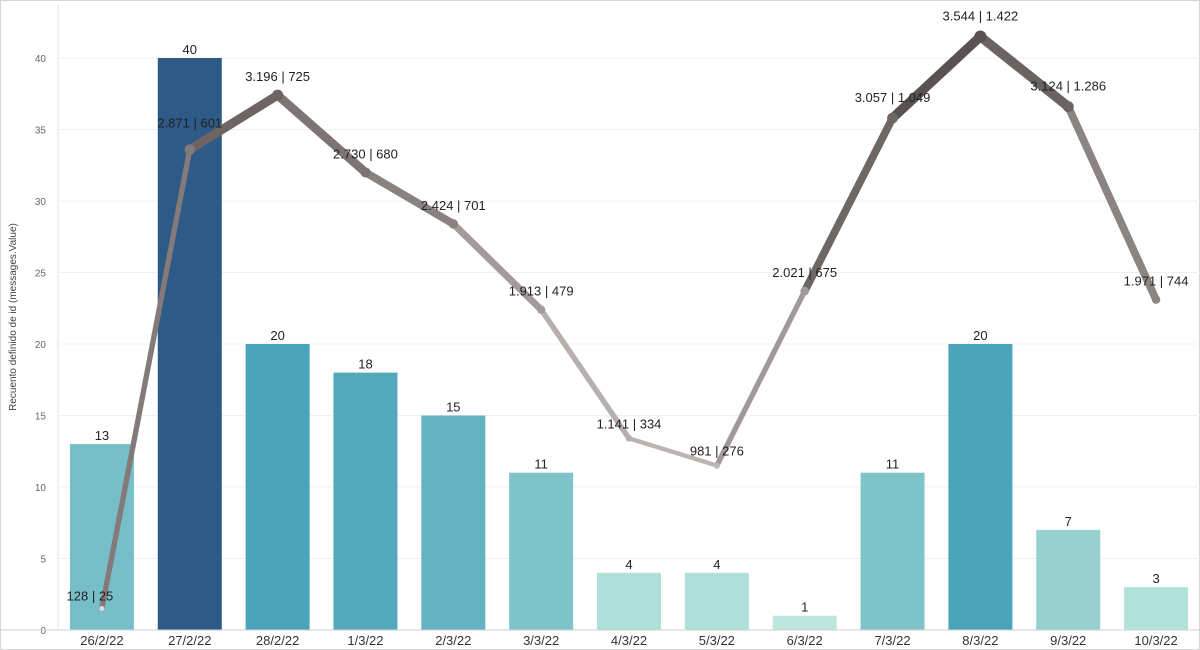  I want to click on line-value-label: 1.913 | 479, so click(541, 291).